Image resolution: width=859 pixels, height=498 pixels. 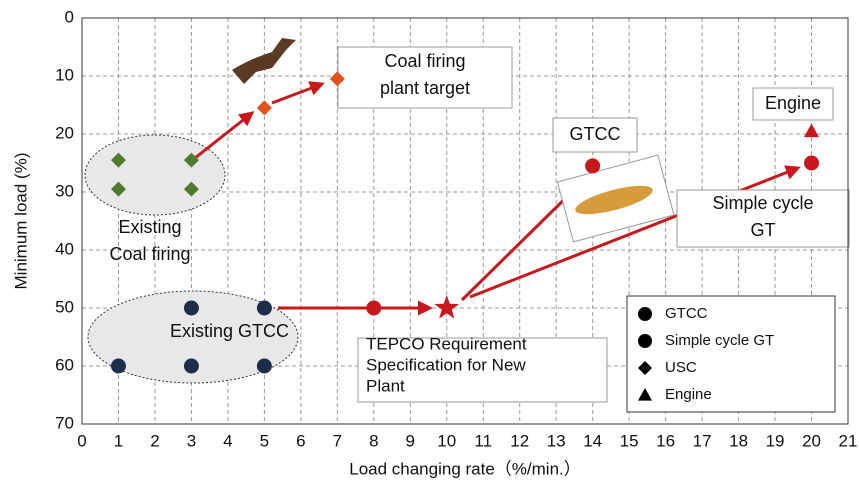 What do you see at coordinates (154, 440) in the screenshot?
I see `x-tick-label: 2` at bounding box center [154, 440].